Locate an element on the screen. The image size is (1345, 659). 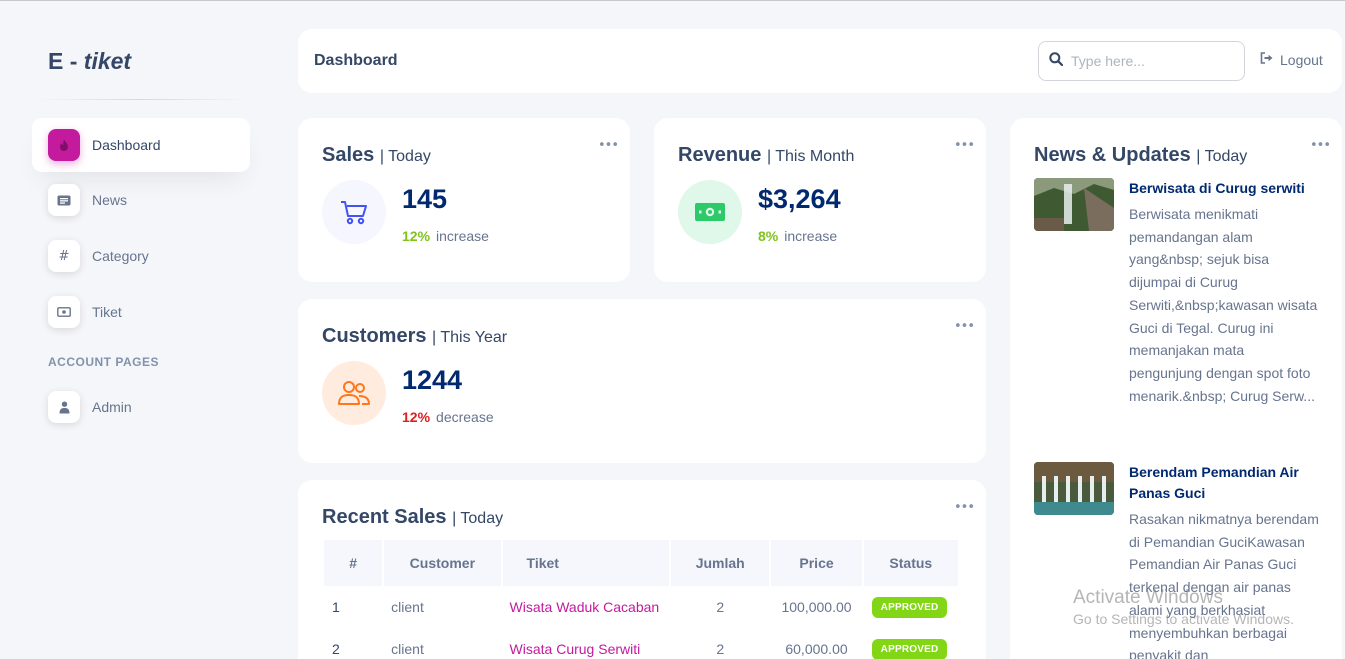
row-number: 2 is located at coordinates (336, 649).